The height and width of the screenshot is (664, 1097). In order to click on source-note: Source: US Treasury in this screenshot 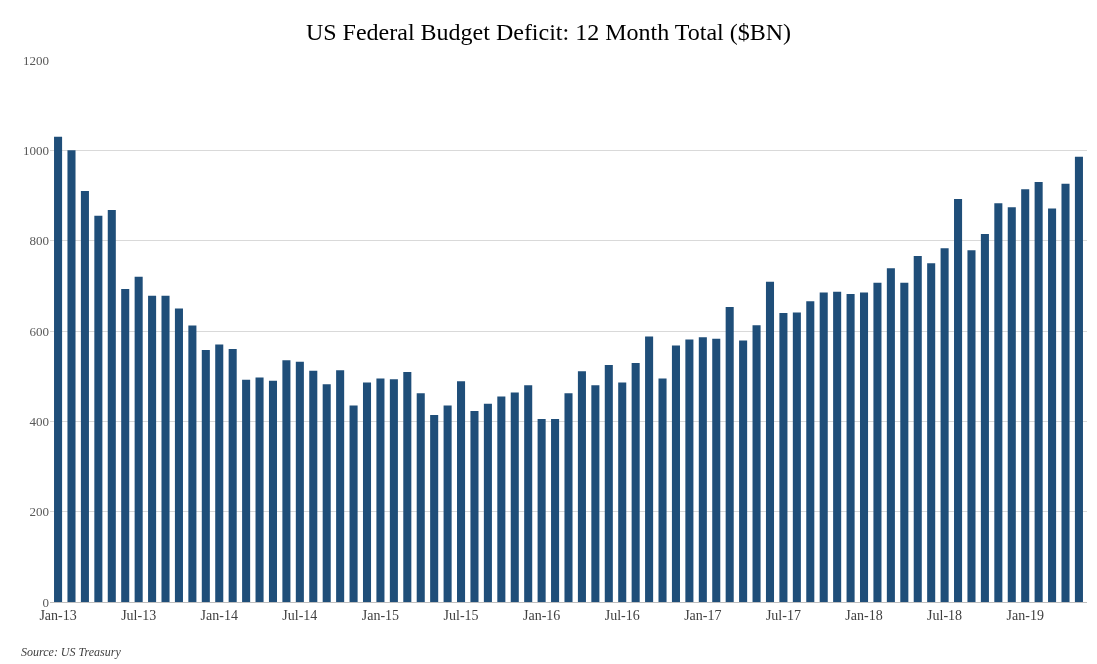, I will do `click(71, 652)`.